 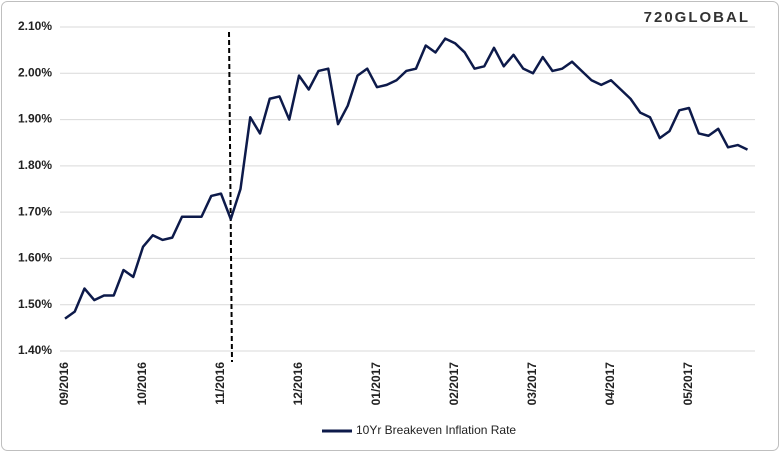 What do you see at coordinates (142, 384) in the screenshot?
I see `x-tick-label: 10/2016` at bounding box center [142, 384].